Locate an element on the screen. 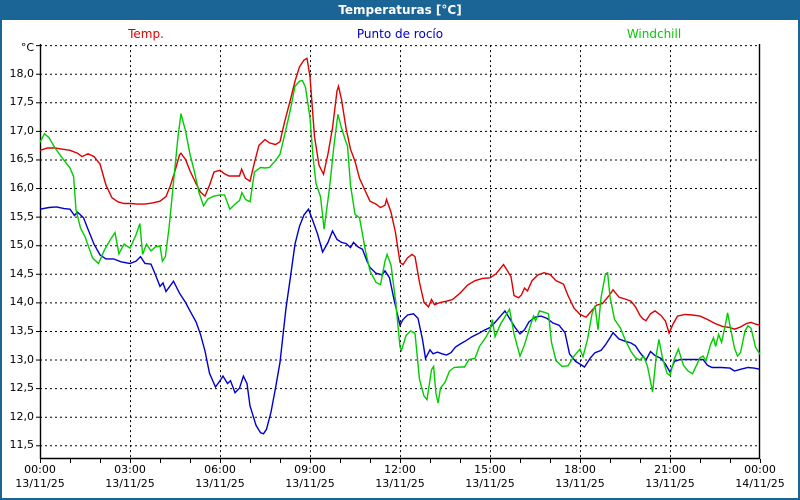 This screenshot has height=500, width=800. window-title: Temperaturas [°C] is located at coordinates (400, 10).